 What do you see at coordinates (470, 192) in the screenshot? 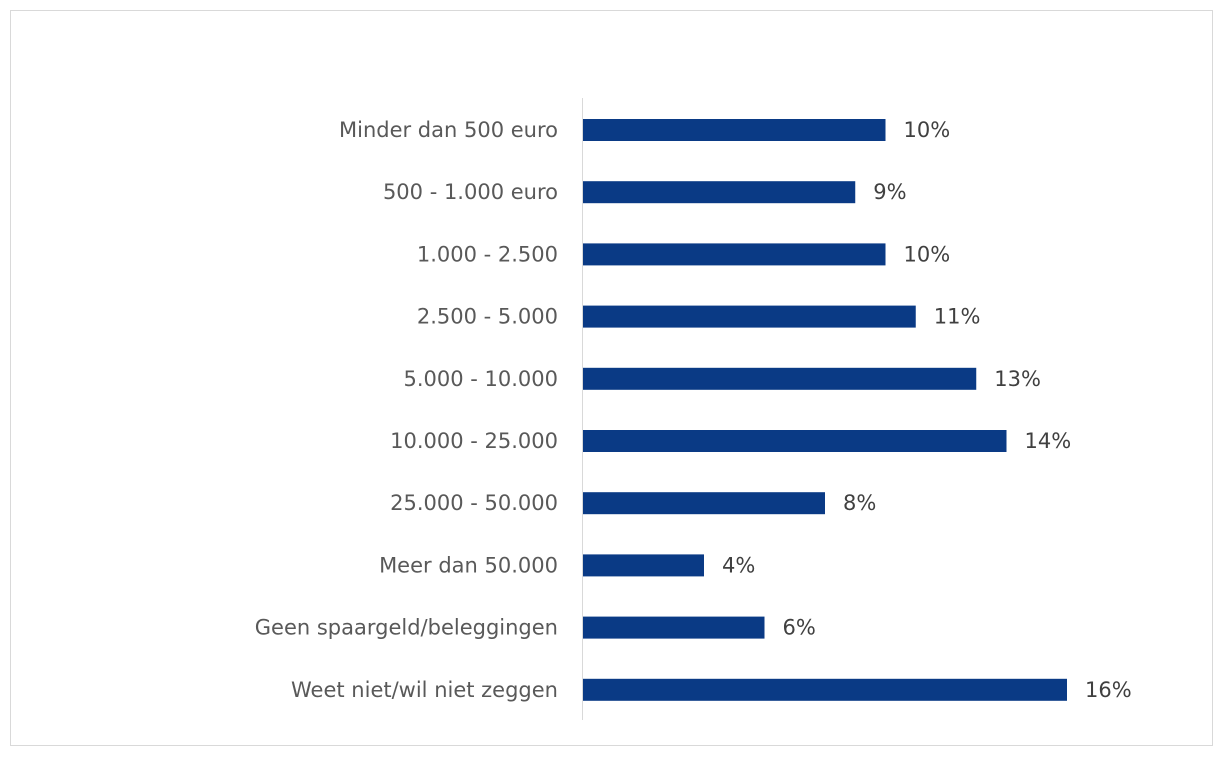
I see `category-label: 500 - 1.000 euro` at bounding box center [470, 192].